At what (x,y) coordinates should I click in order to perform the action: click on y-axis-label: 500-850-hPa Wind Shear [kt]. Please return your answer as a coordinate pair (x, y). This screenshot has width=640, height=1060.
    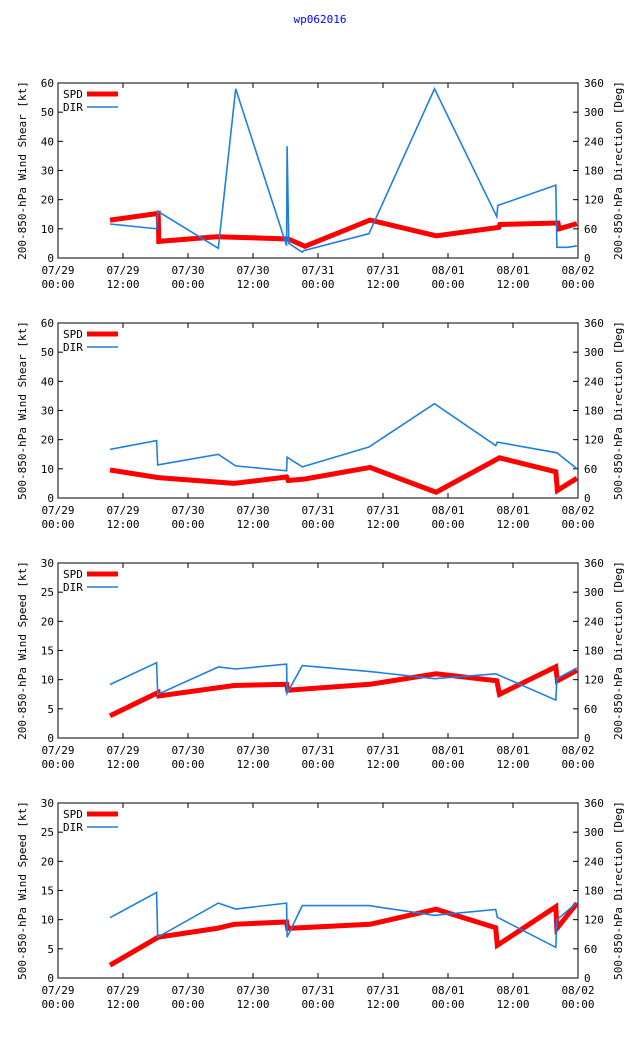
    Looking at the image, I should click on (22, 410).